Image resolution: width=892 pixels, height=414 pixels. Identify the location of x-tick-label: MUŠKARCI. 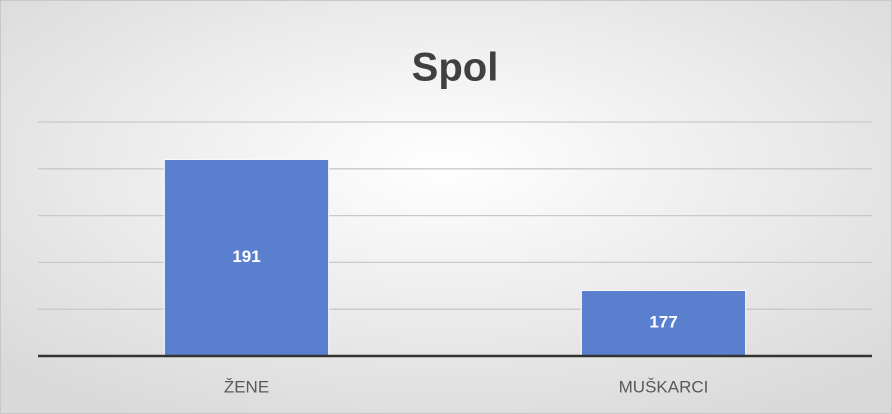
(664, 386).